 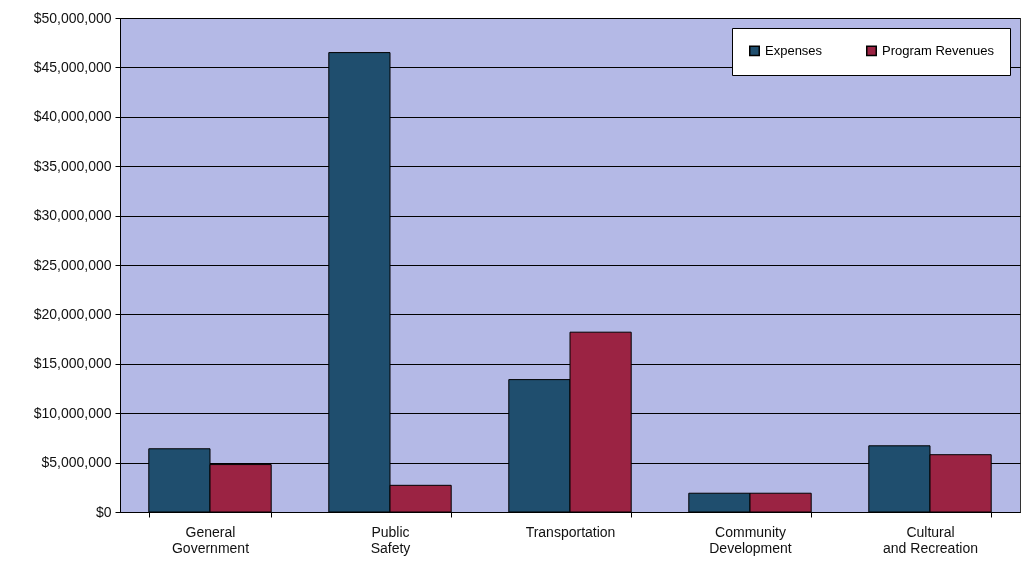 What do you see at coordinates (72, 215) in the screenshot?
I see `y-tick-label: $30,000,000` at bounding box center [72, 215].